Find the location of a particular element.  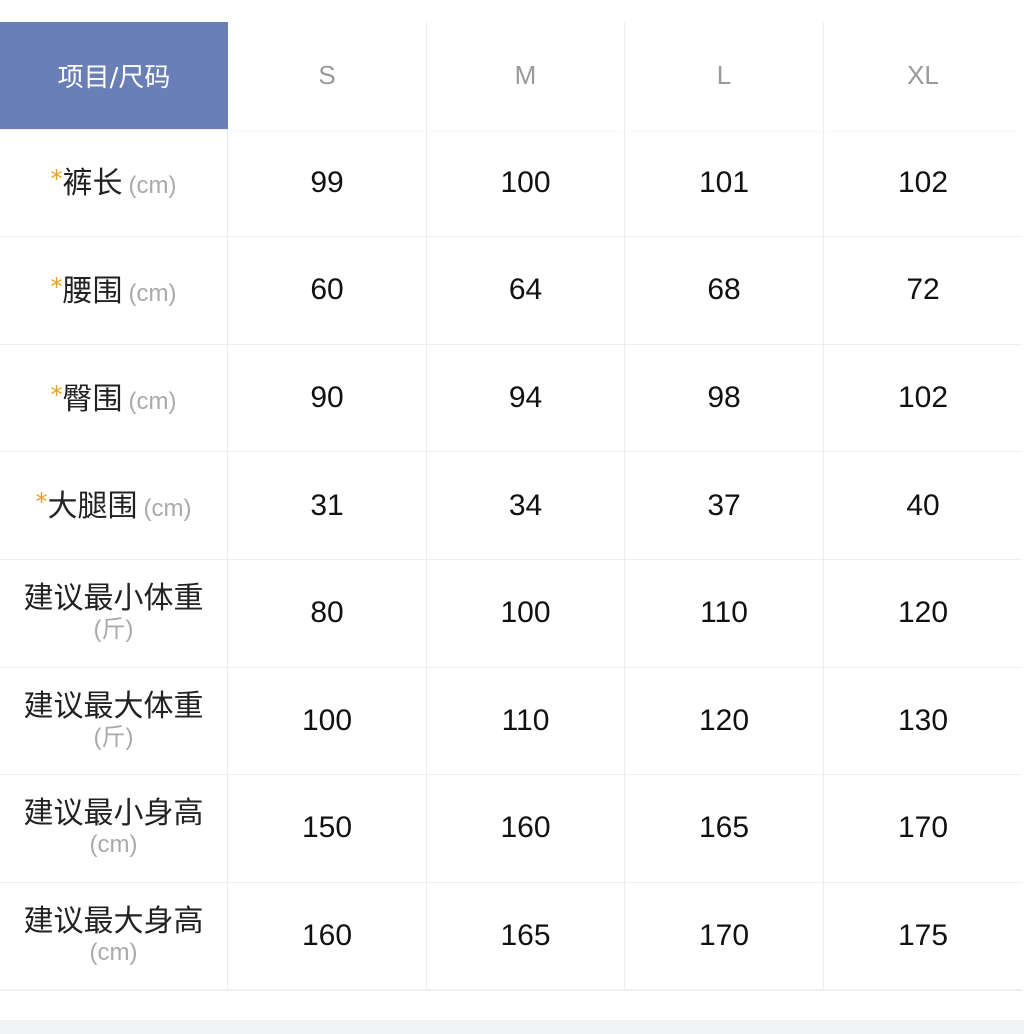

row-label-text: 建议最小体重 is located at coordinates (113, 599).